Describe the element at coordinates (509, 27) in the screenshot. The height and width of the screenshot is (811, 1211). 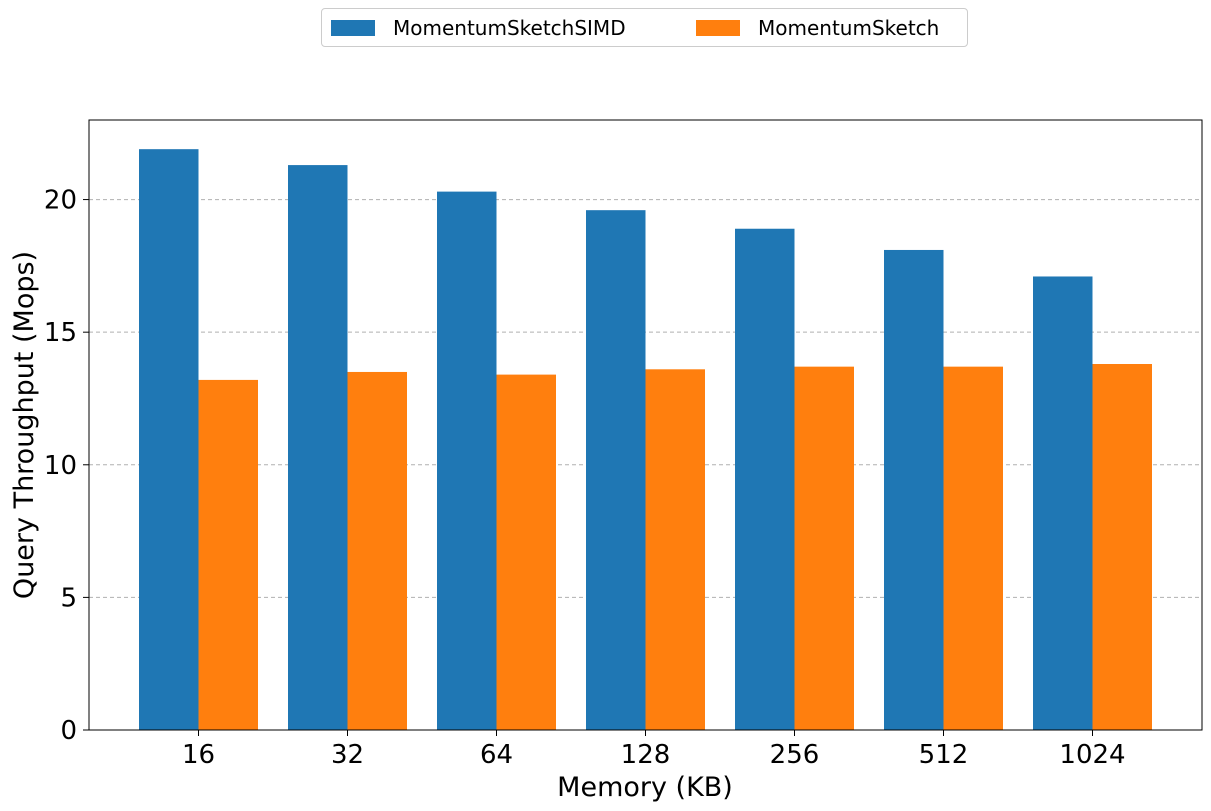
I see `legend-label-simd: MomentumSketchSIMD` at that location.